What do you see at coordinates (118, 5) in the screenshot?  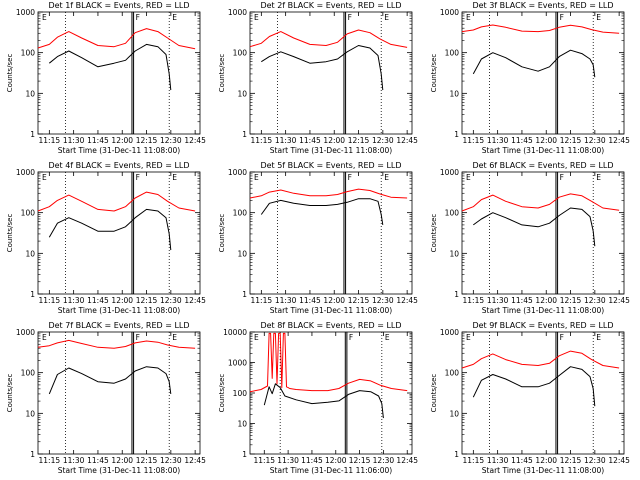 I see `chart-title: Det 1f BLACK = Events, RED = LLD` at bounding box center [118, 5].